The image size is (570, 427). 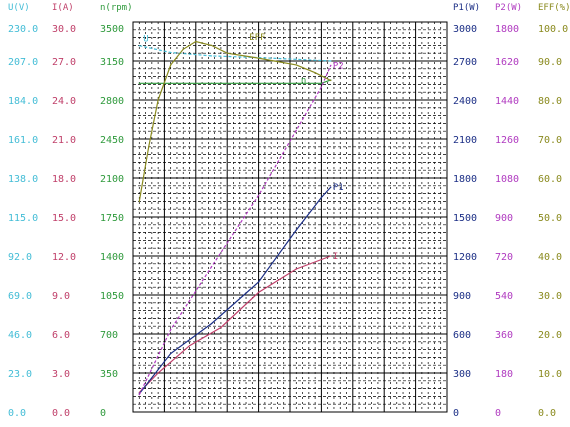 What do you see at coordinates (465, 179) in the screenshot?
I see `tick-label-p1: 1800` at bounding box center [465, 179].